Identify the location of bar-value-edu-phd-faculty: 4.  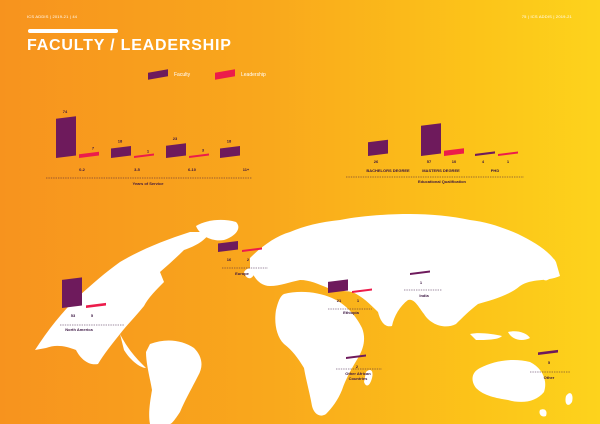
(483, 161).